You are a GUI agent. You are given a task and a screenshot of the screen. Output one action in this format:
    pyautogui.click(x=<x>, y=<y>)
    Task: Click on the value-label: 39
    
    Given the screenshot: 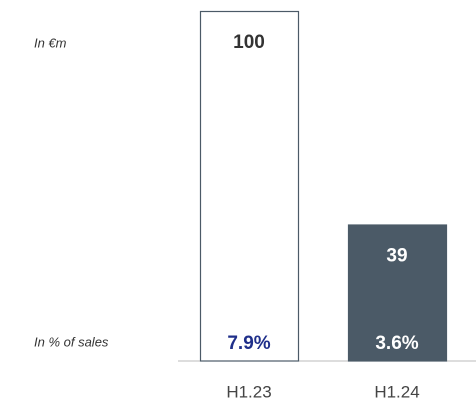 What is the action you would take?
    pyautogui.click(x=396, y=256)
    